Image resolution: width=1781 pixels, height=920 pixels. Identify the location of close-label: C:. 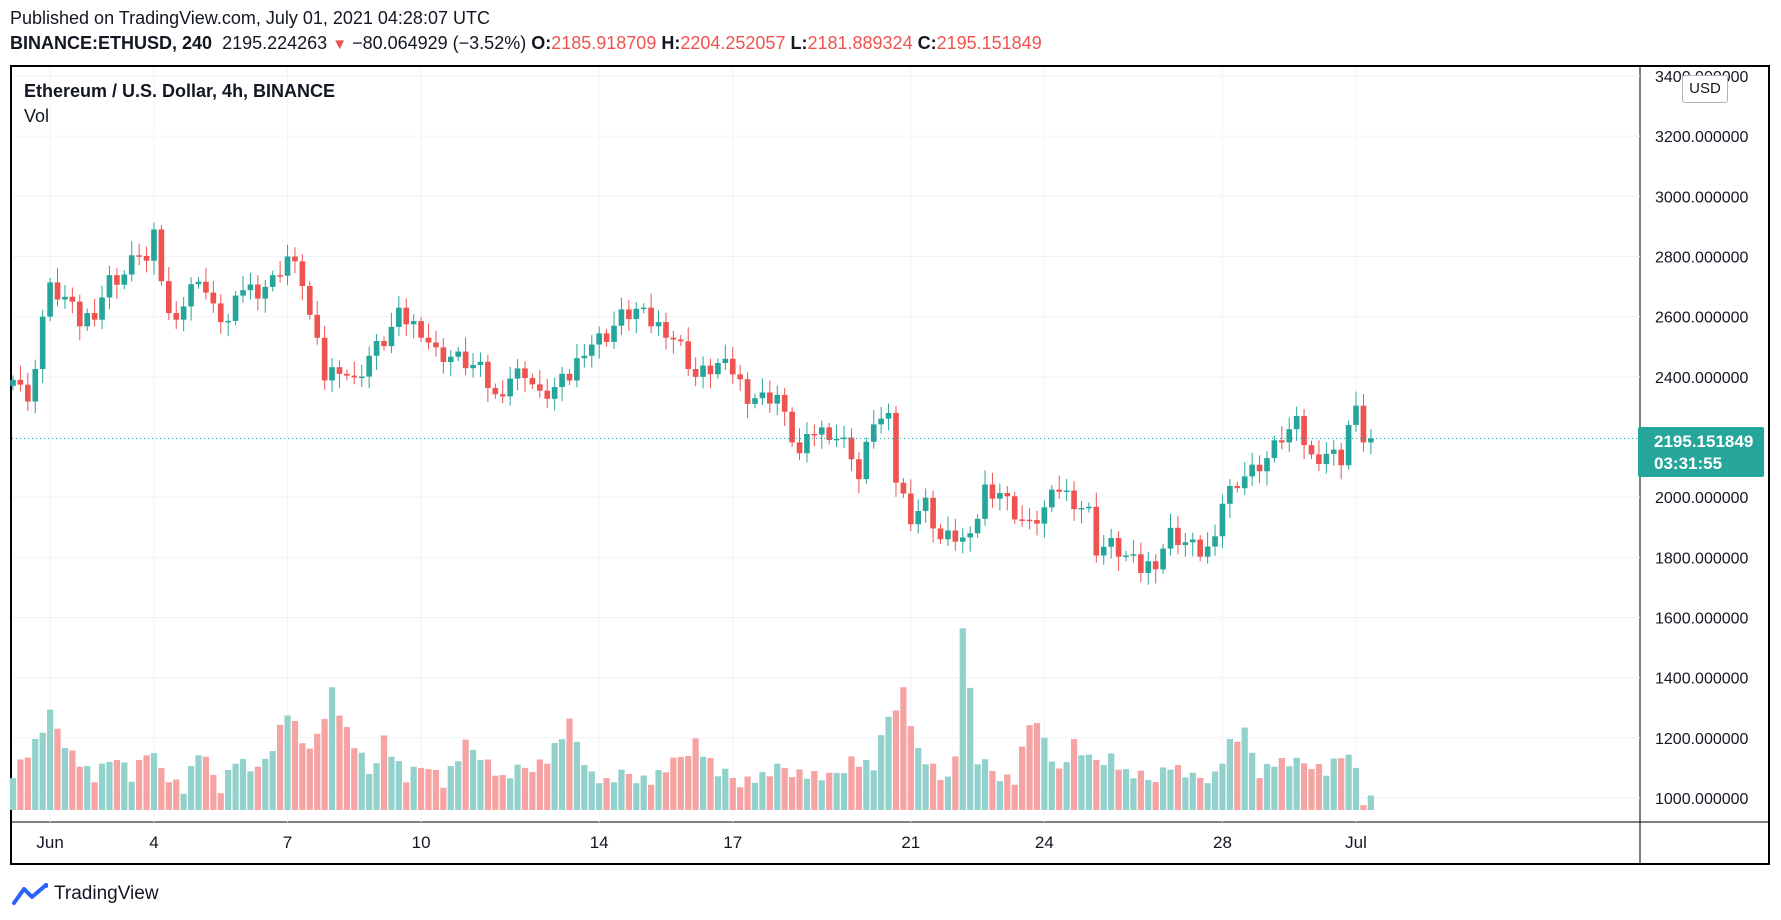
(927, 43).